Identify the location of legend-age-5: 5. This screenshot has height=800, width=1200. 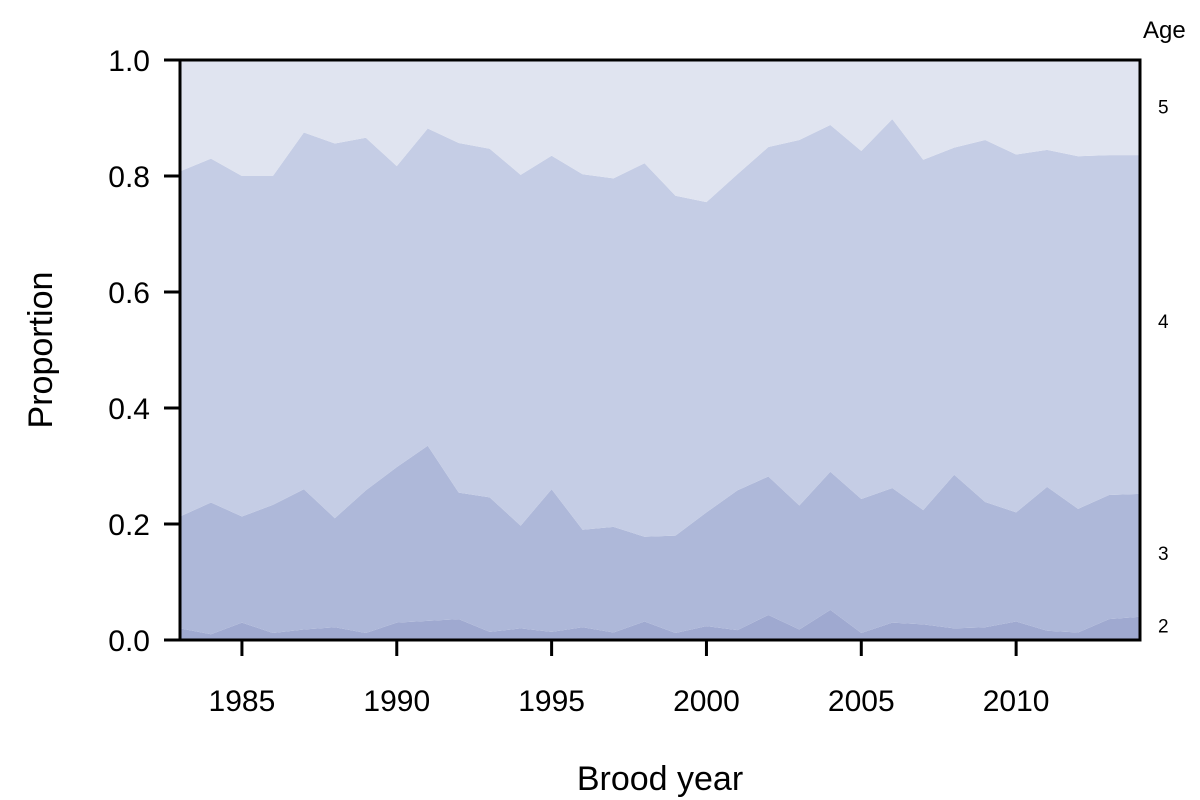
(1163, 107).